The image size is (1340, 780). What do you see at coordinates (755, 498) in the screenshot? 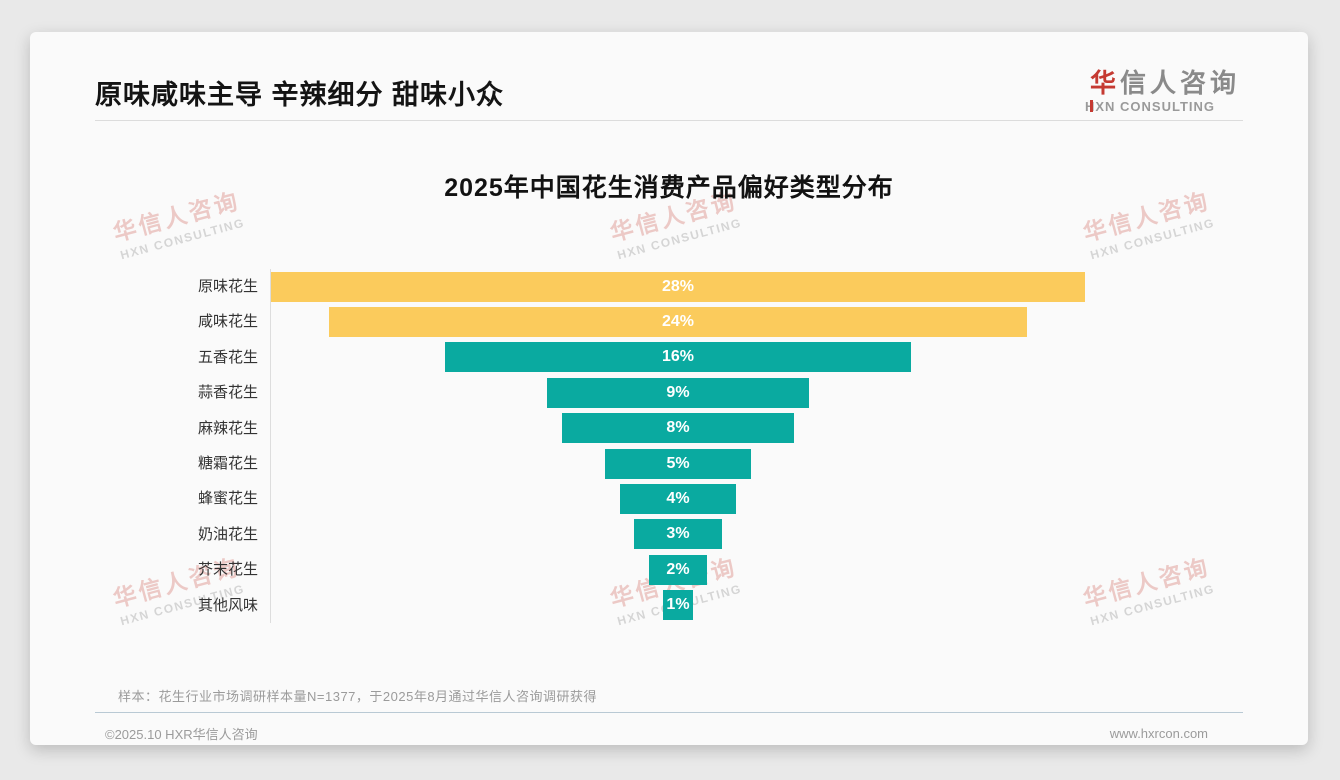
I see `row-plot: 4%` at bounding box center [755, 498].